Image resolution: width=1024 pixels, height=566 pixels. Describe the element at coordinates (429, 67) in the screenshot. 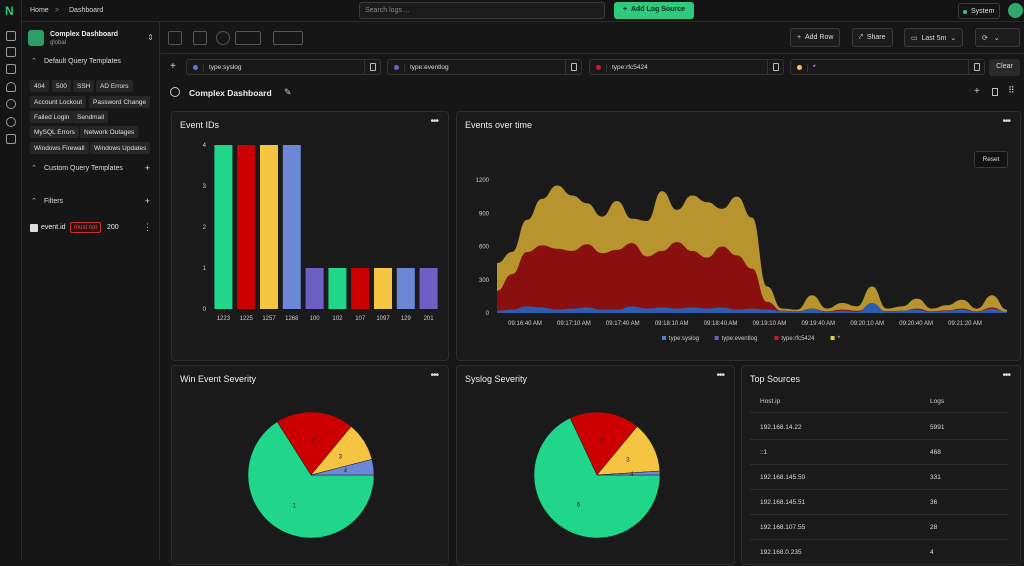

I see `query-text: type:eventlog` at that location.